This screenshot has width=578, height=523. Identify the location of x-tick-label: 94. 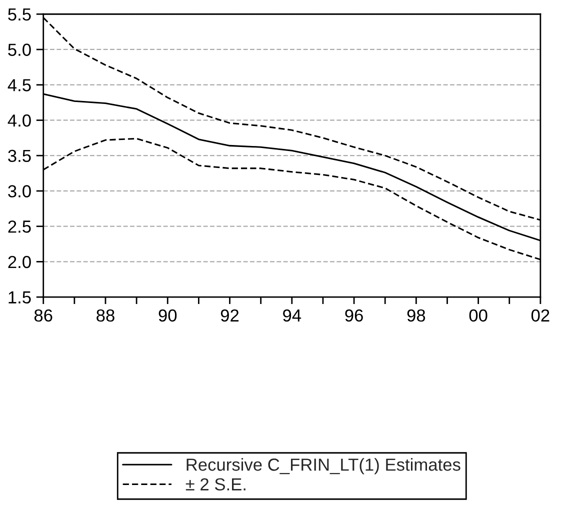
(292, 315).